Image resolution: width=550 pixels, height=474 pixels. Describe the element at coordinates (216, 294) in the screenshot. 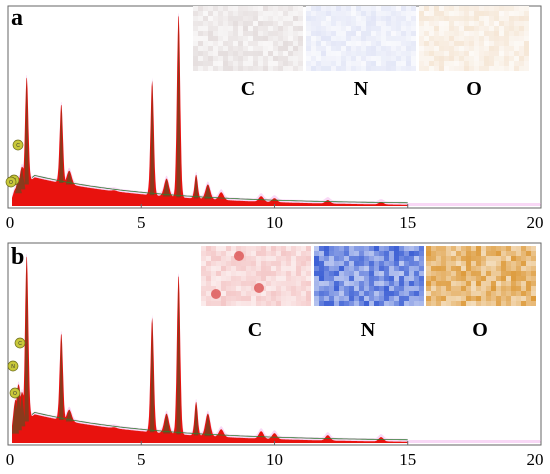

I see `element-map-hotspot` at that location.